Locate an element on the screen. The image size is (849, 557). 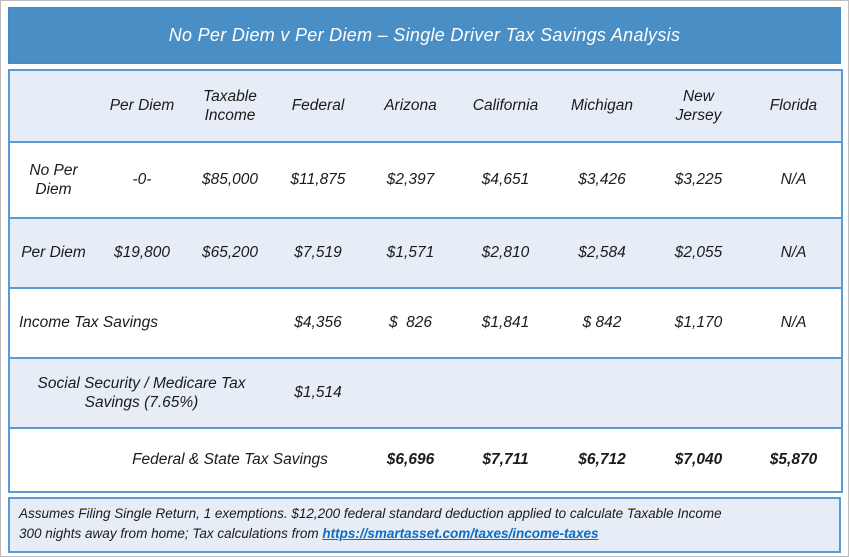
table-cell: $ 842 is located at coordinates (602, 323).